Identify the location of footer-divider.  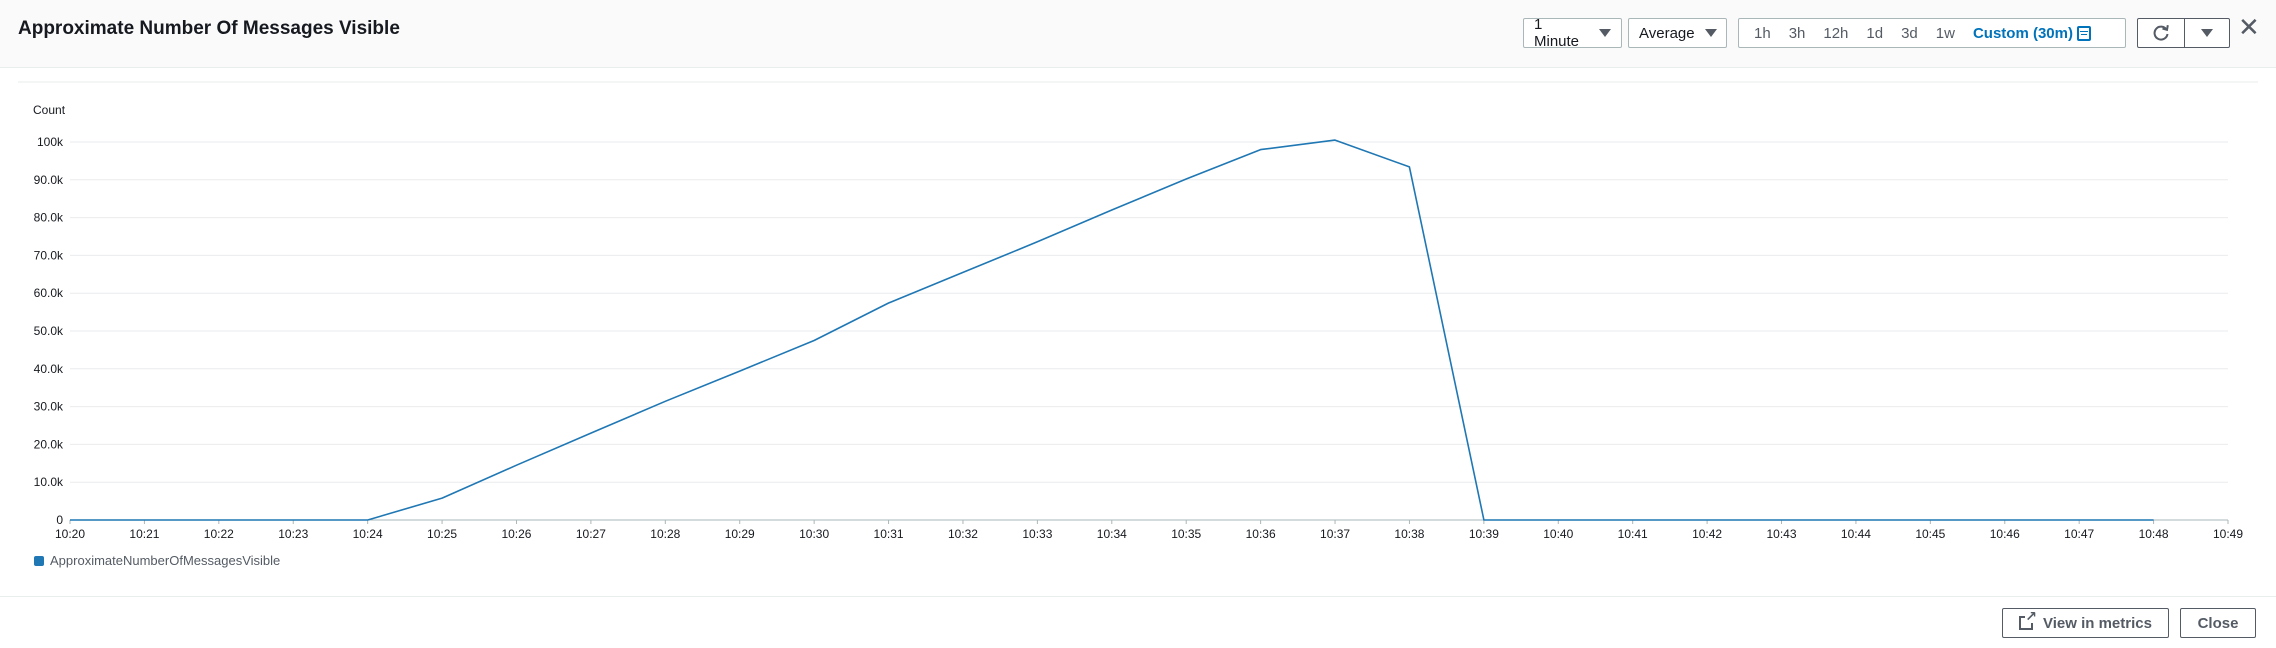
(1138, 596).